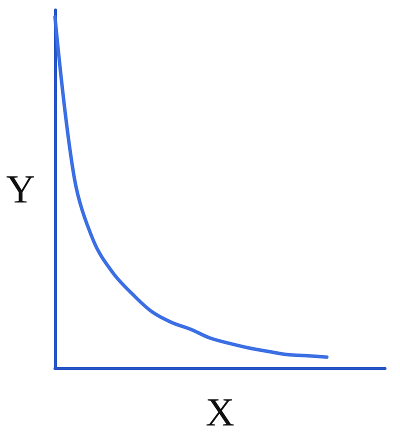 This screenshot has height=437, width=400. Describe the element at coordinates (220, 412) in the screenshot. I see `x-axis-title: X` at that location.